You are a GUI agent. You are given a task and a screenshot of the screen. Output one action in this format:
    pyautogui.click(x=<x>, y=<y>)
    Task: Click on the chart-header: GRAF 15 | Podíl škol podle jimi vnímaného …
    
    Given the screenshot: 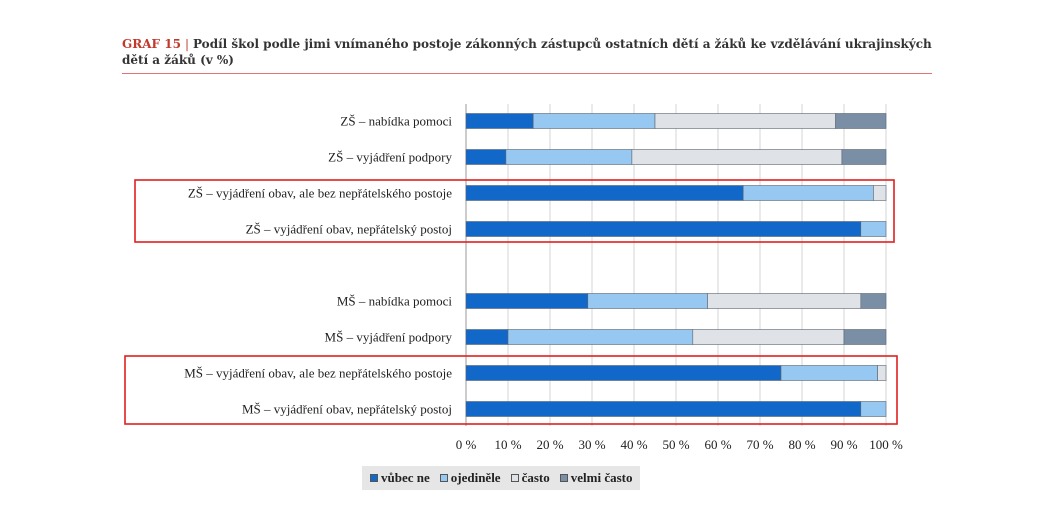 What is the action you would take?
    pyautogui.click(x=528, y=52)
    